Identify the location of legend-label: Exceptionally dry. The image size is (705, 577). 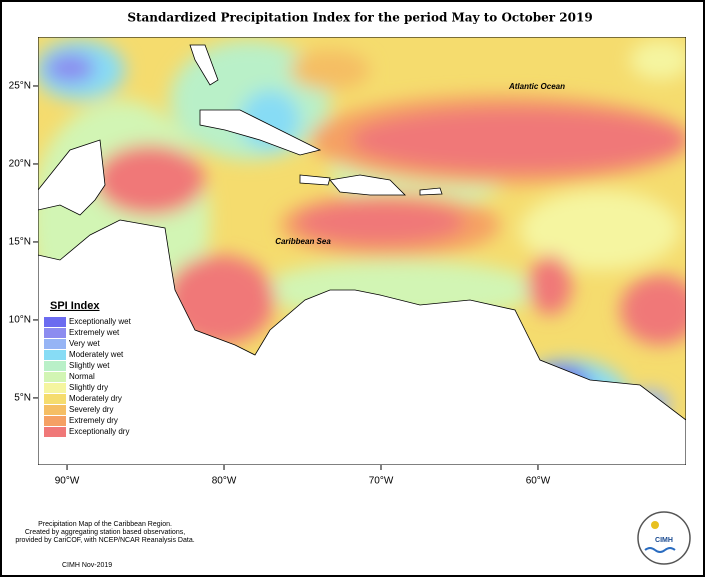
(99, 431).